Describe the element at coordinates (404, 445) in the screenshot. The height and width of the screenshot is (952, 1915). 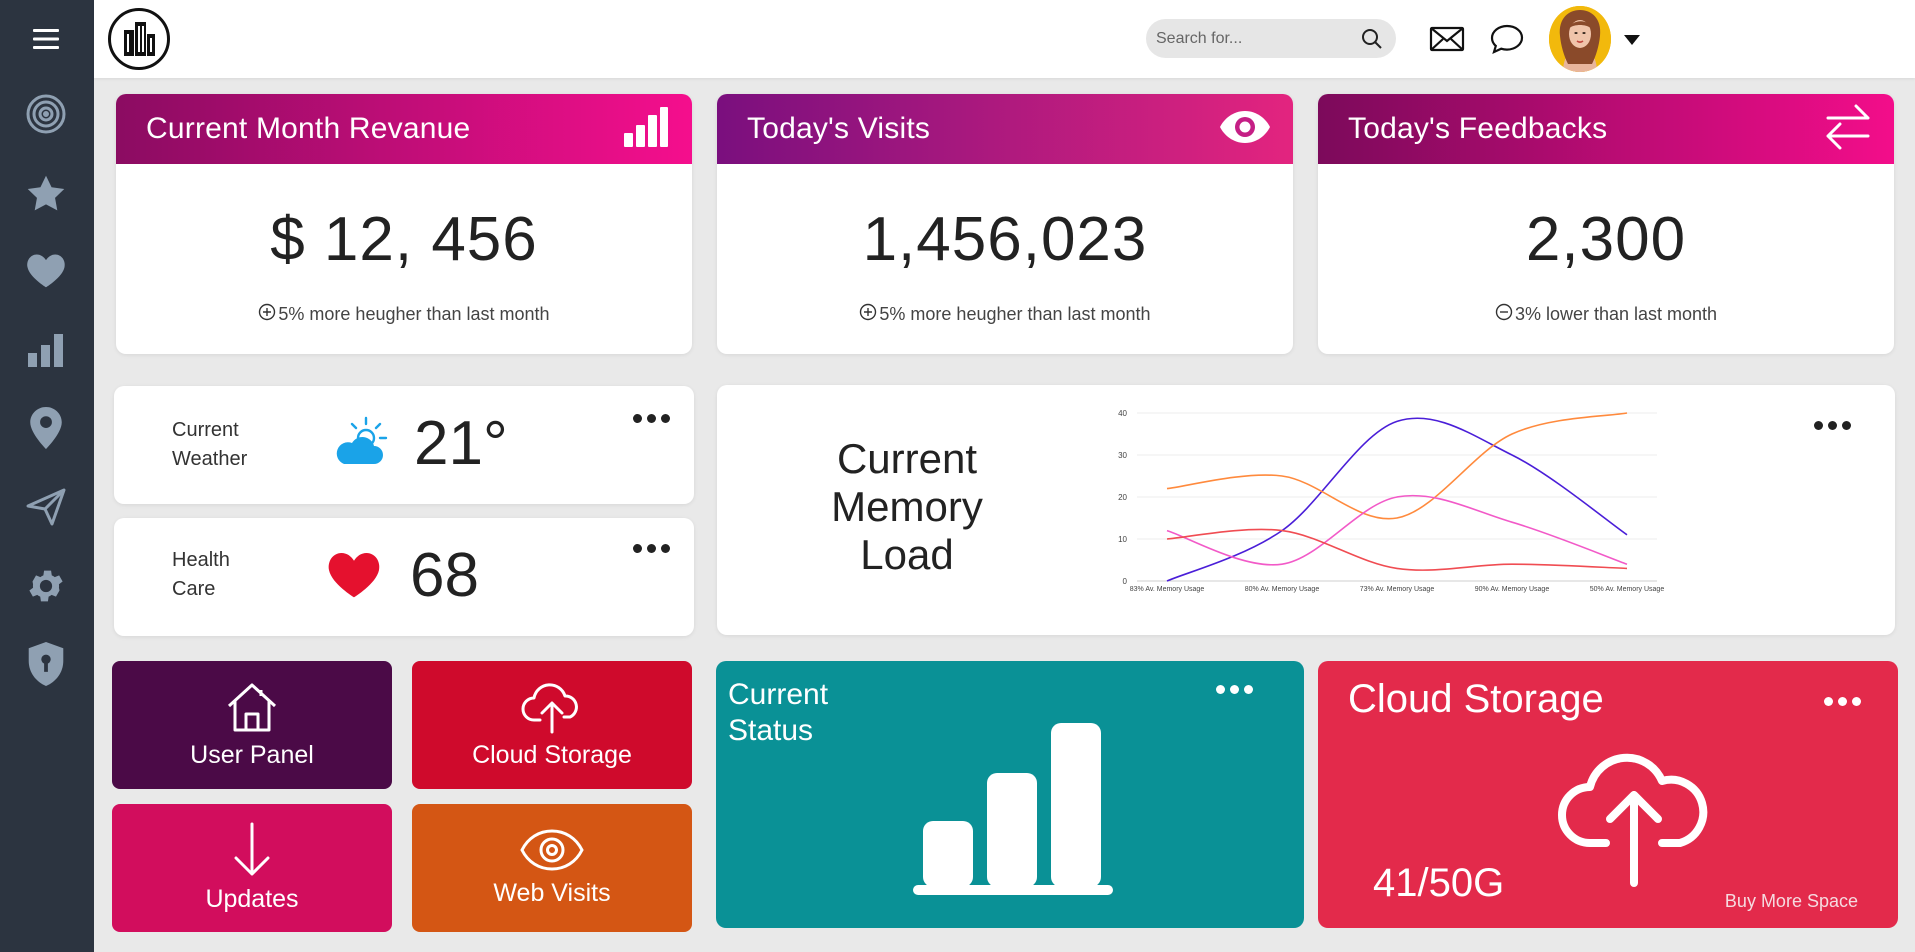
I see `weather-card: Current Weather 21°` at that location.